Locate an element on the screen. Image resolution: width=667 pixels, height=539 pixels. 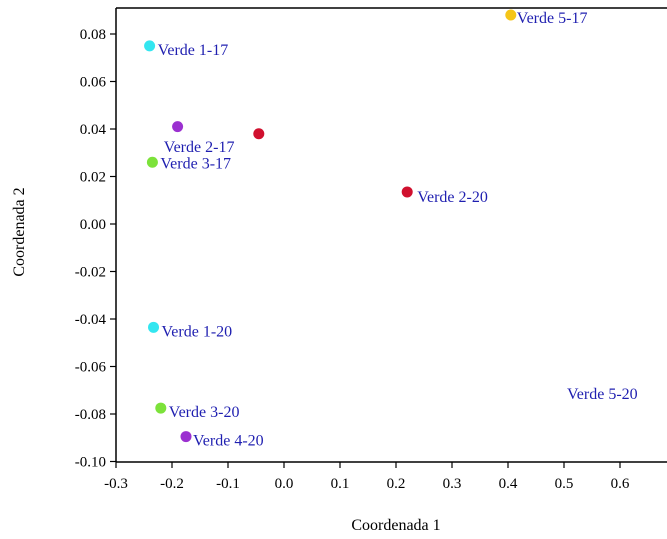
point-label: Verde 4-20 is located at coordinates (228, 441).